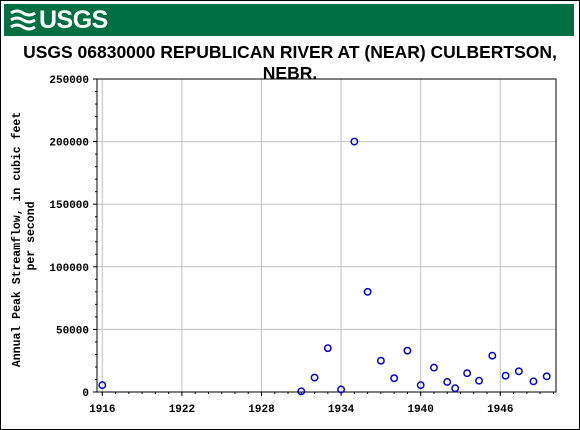 The height and width of the screenshot is (430, 580). I want to click on y-axis-title-line1: Annual Peak Streamflow, in cubic feet, so click(17, 239).